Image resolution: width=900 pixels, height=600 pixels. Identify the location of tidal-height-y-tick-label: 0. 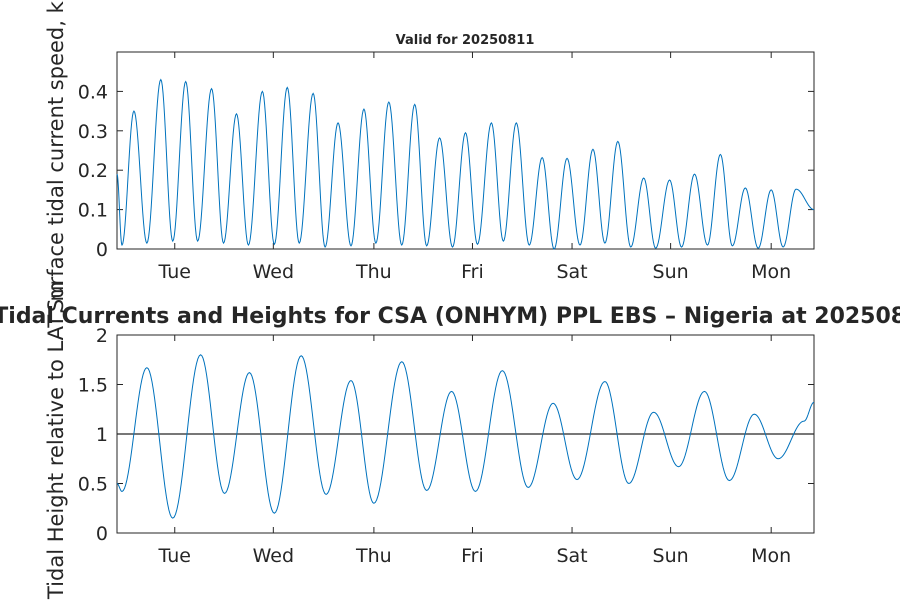
(102, 534).